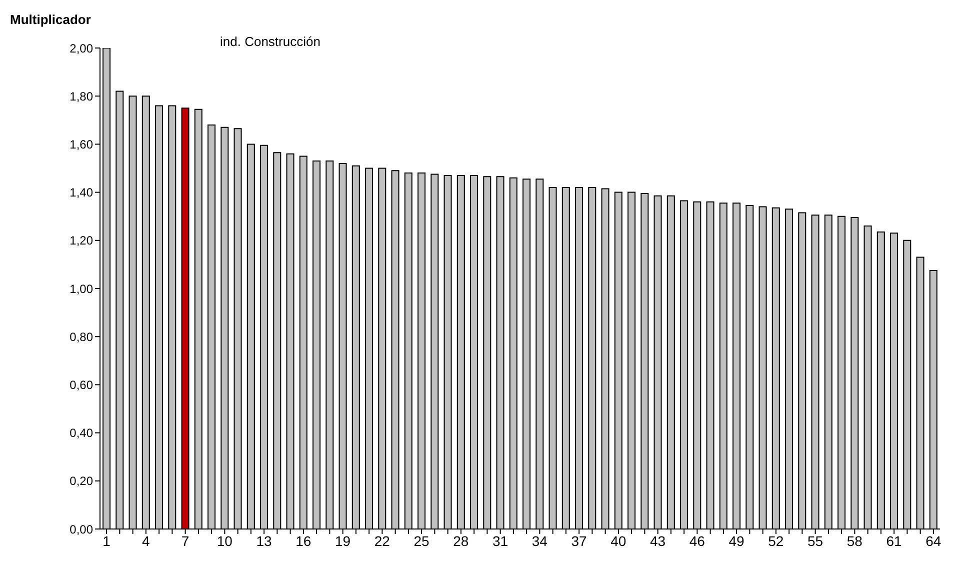  What do you see at coordinates (82, 385) in the screenshot?
I see `y-tick-label: 0,60` at bounding box center [82, 385].